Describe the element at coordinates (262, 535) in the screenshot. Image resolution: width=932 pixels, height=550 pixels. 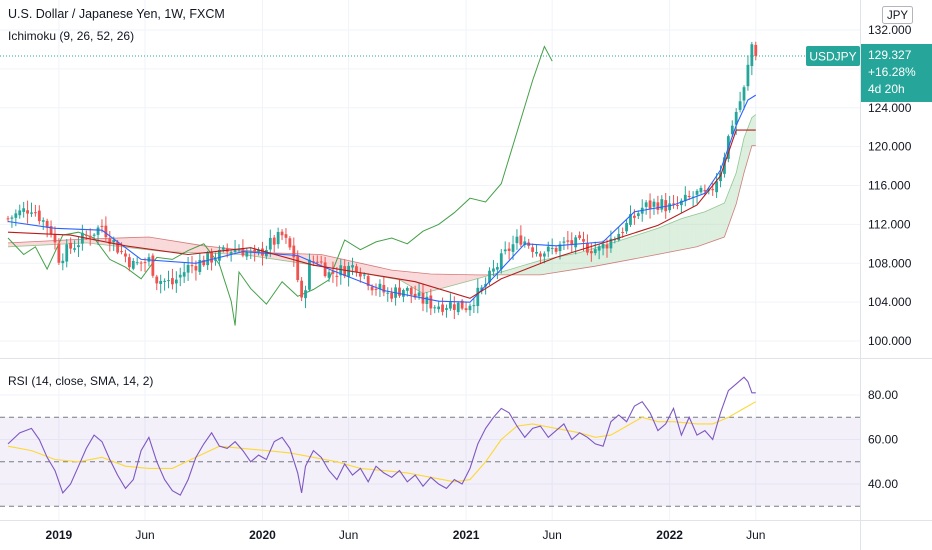
I see `time-tick-label: 2020` at that location.